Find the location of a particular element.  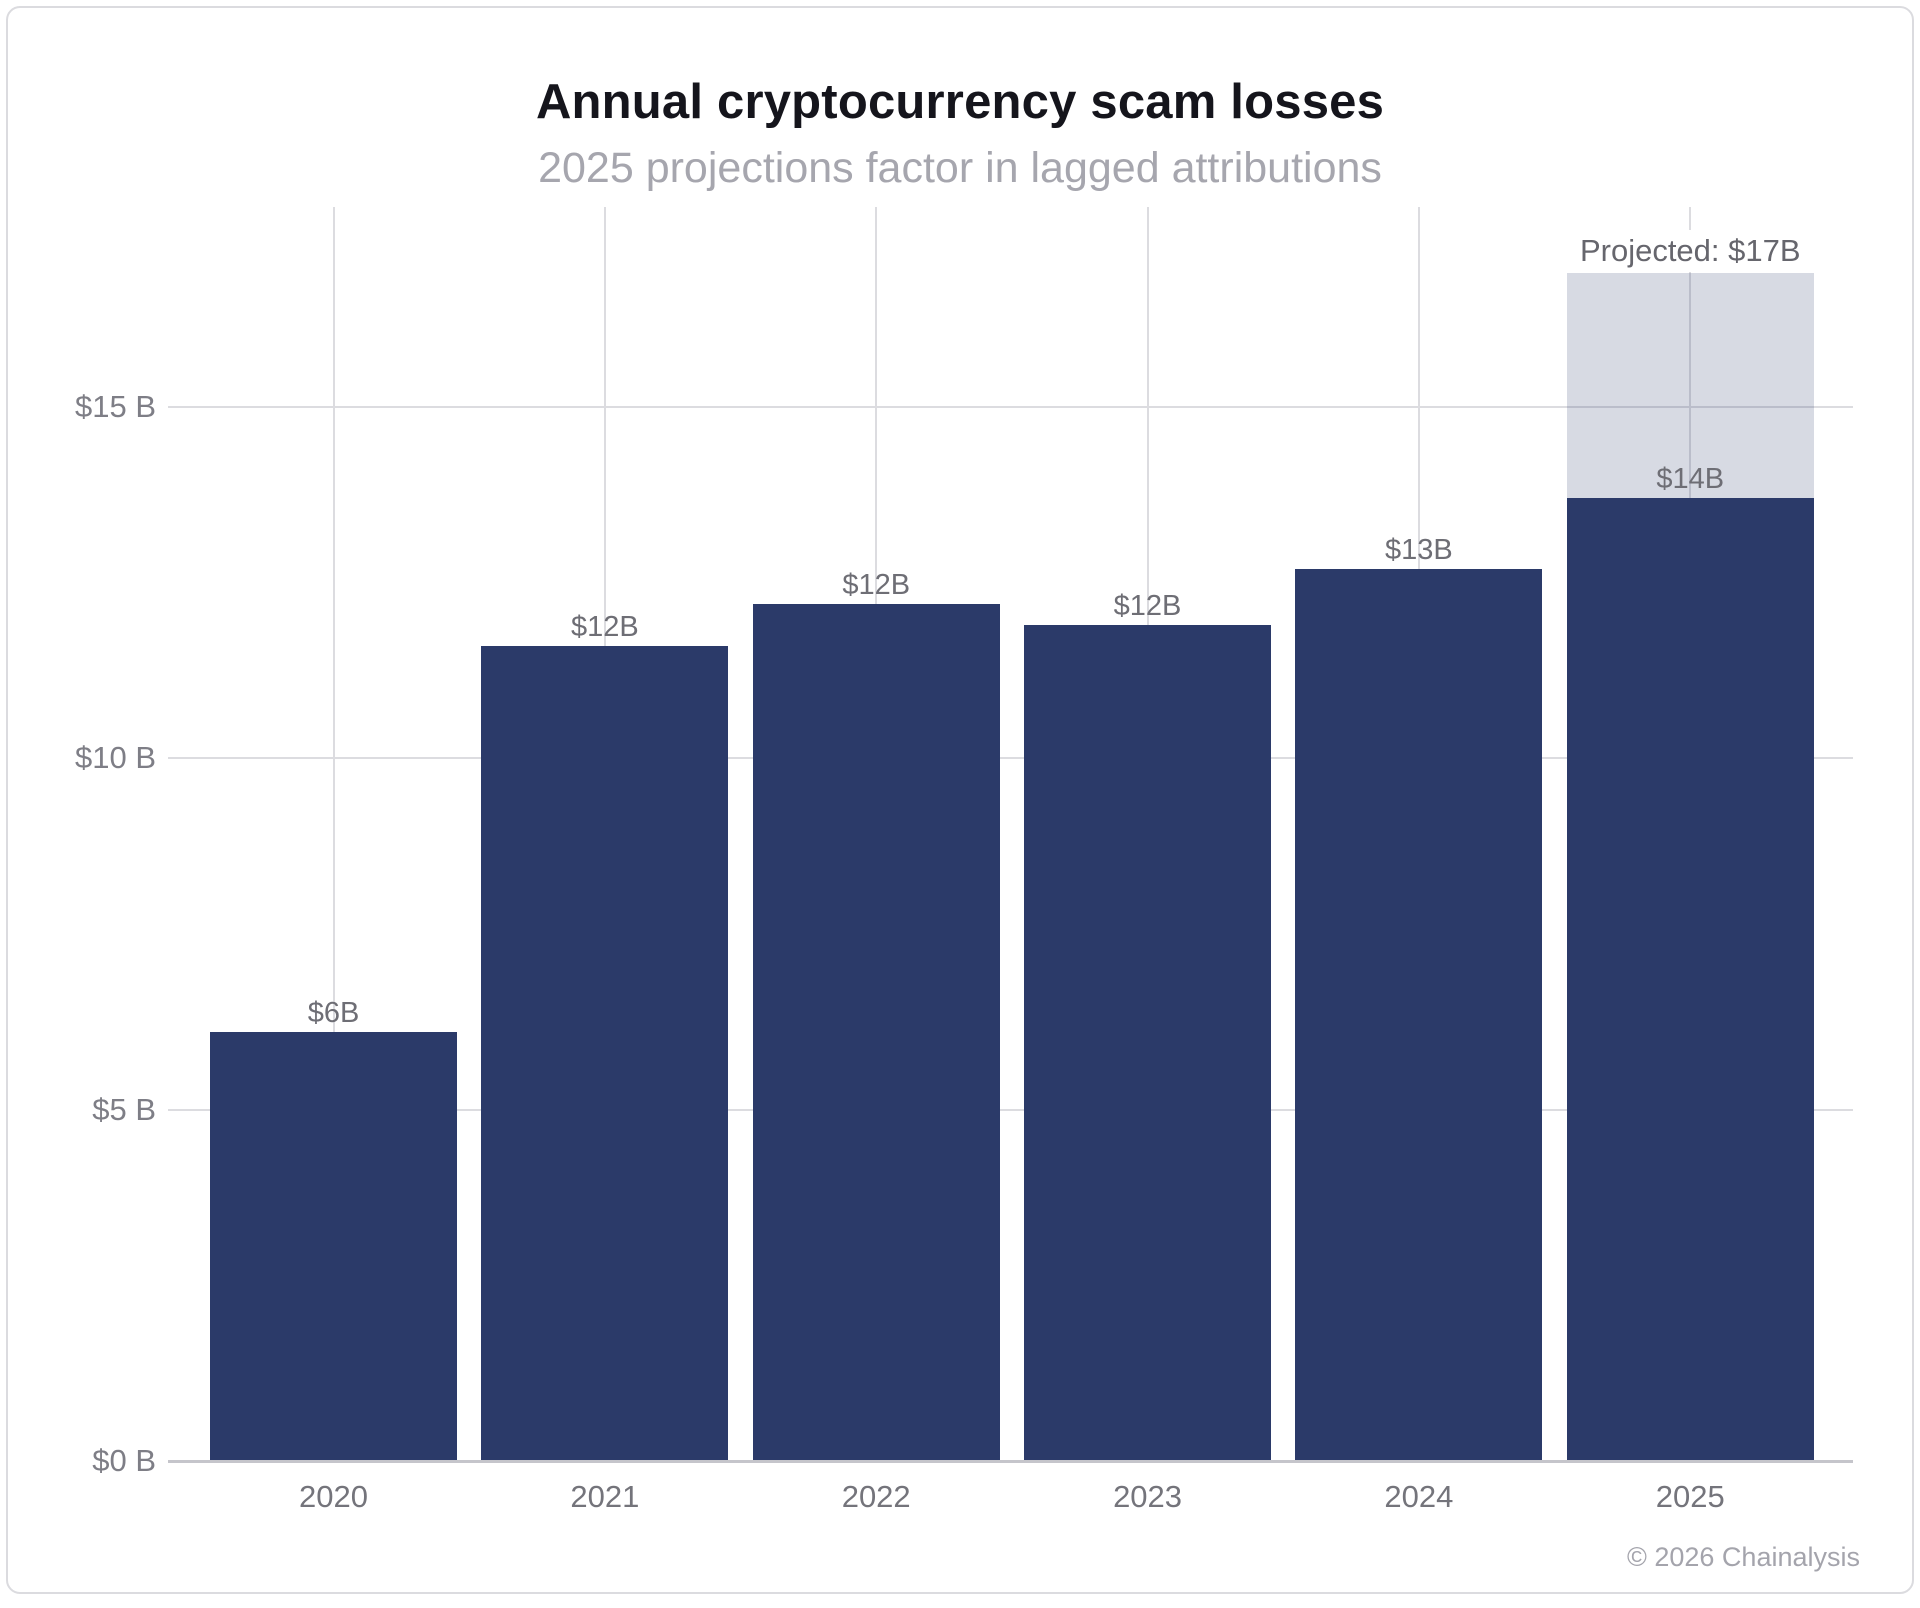

bar-2025 is located at coordinates (1690, 979).